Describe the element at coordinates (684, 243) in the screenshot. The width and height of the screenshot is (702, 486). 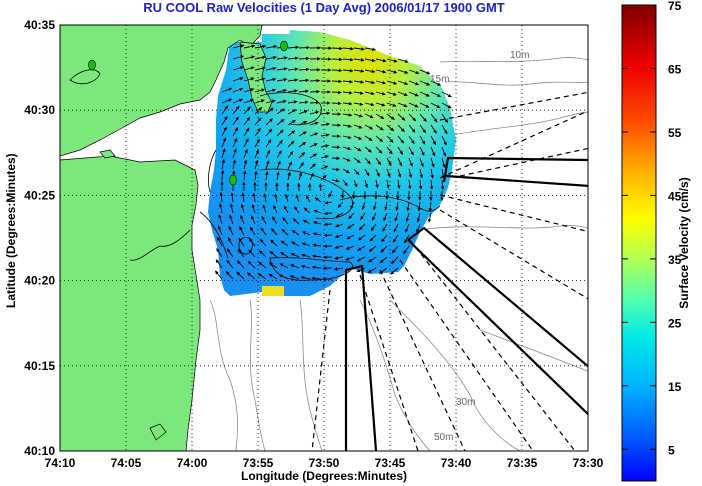
I see `colorbar-label: Surface Velocity (cm/s)` at that location.